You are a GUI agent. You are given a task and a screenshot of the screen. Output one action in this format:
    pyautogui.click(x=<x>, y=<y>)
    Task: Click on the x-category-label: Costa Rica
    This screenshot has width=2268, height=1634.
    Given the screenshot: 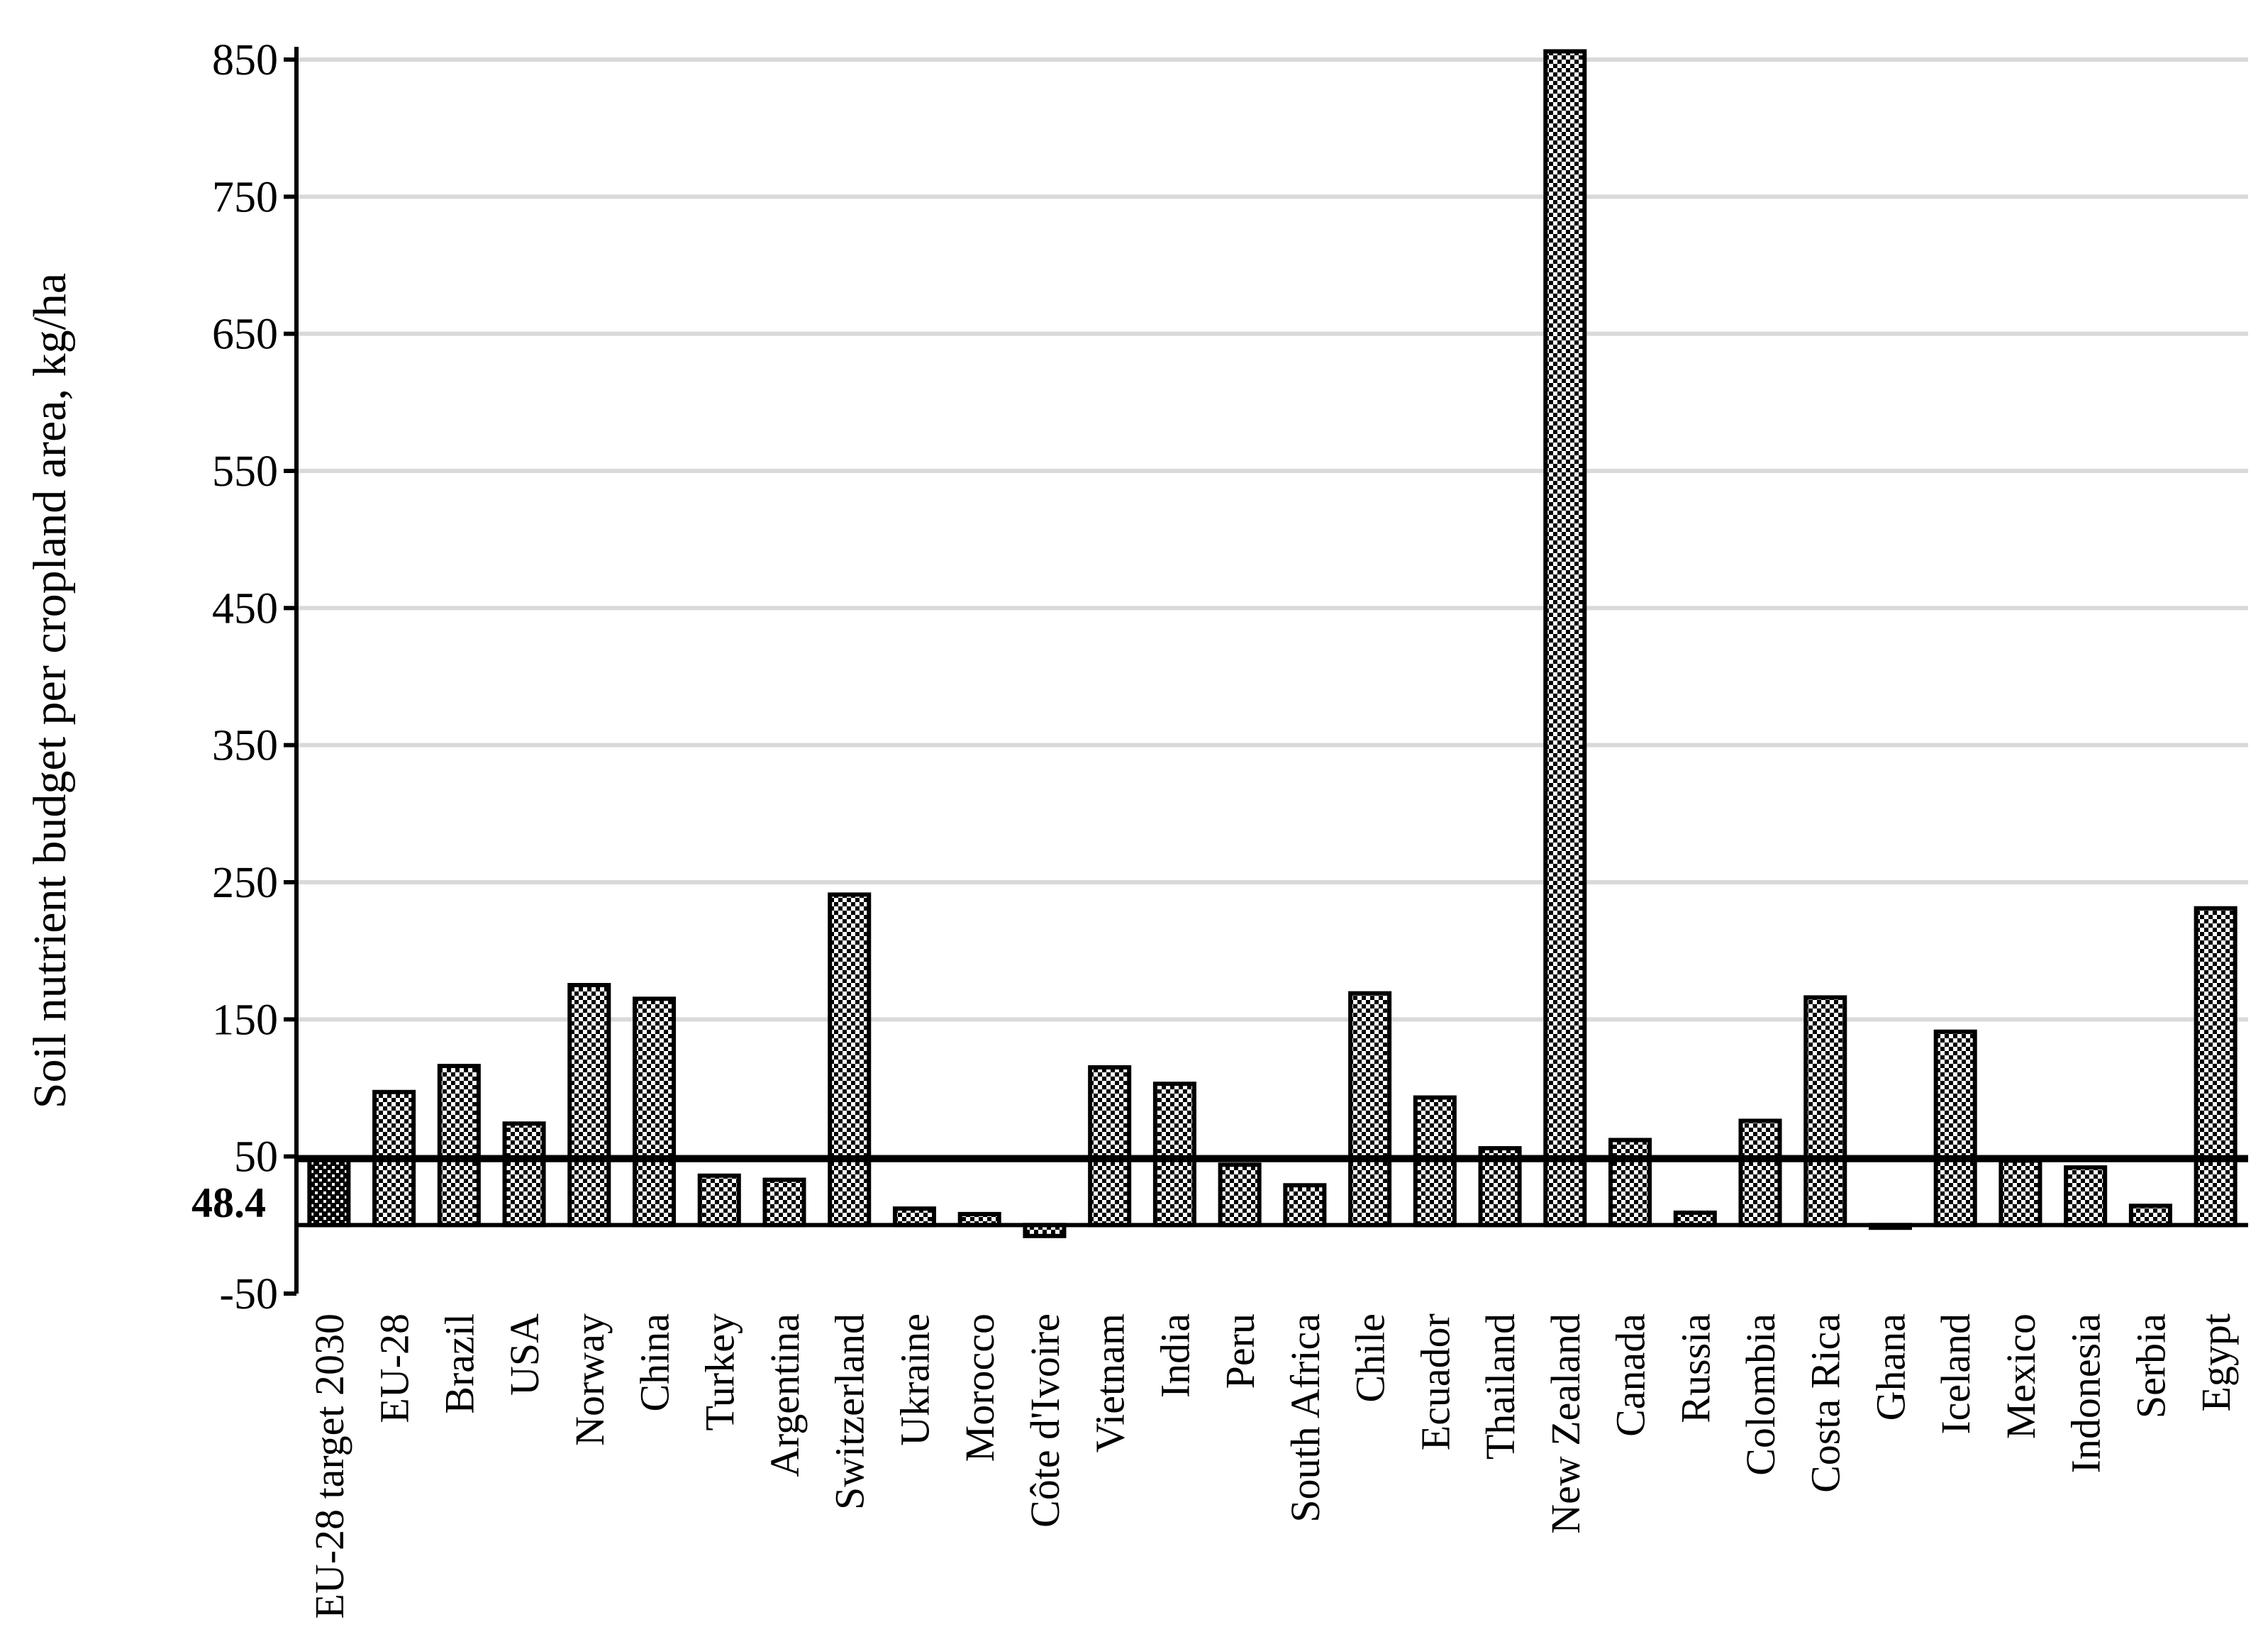 What is the action you would take?
    pyautogui.click(x=1826, y=1403)
    